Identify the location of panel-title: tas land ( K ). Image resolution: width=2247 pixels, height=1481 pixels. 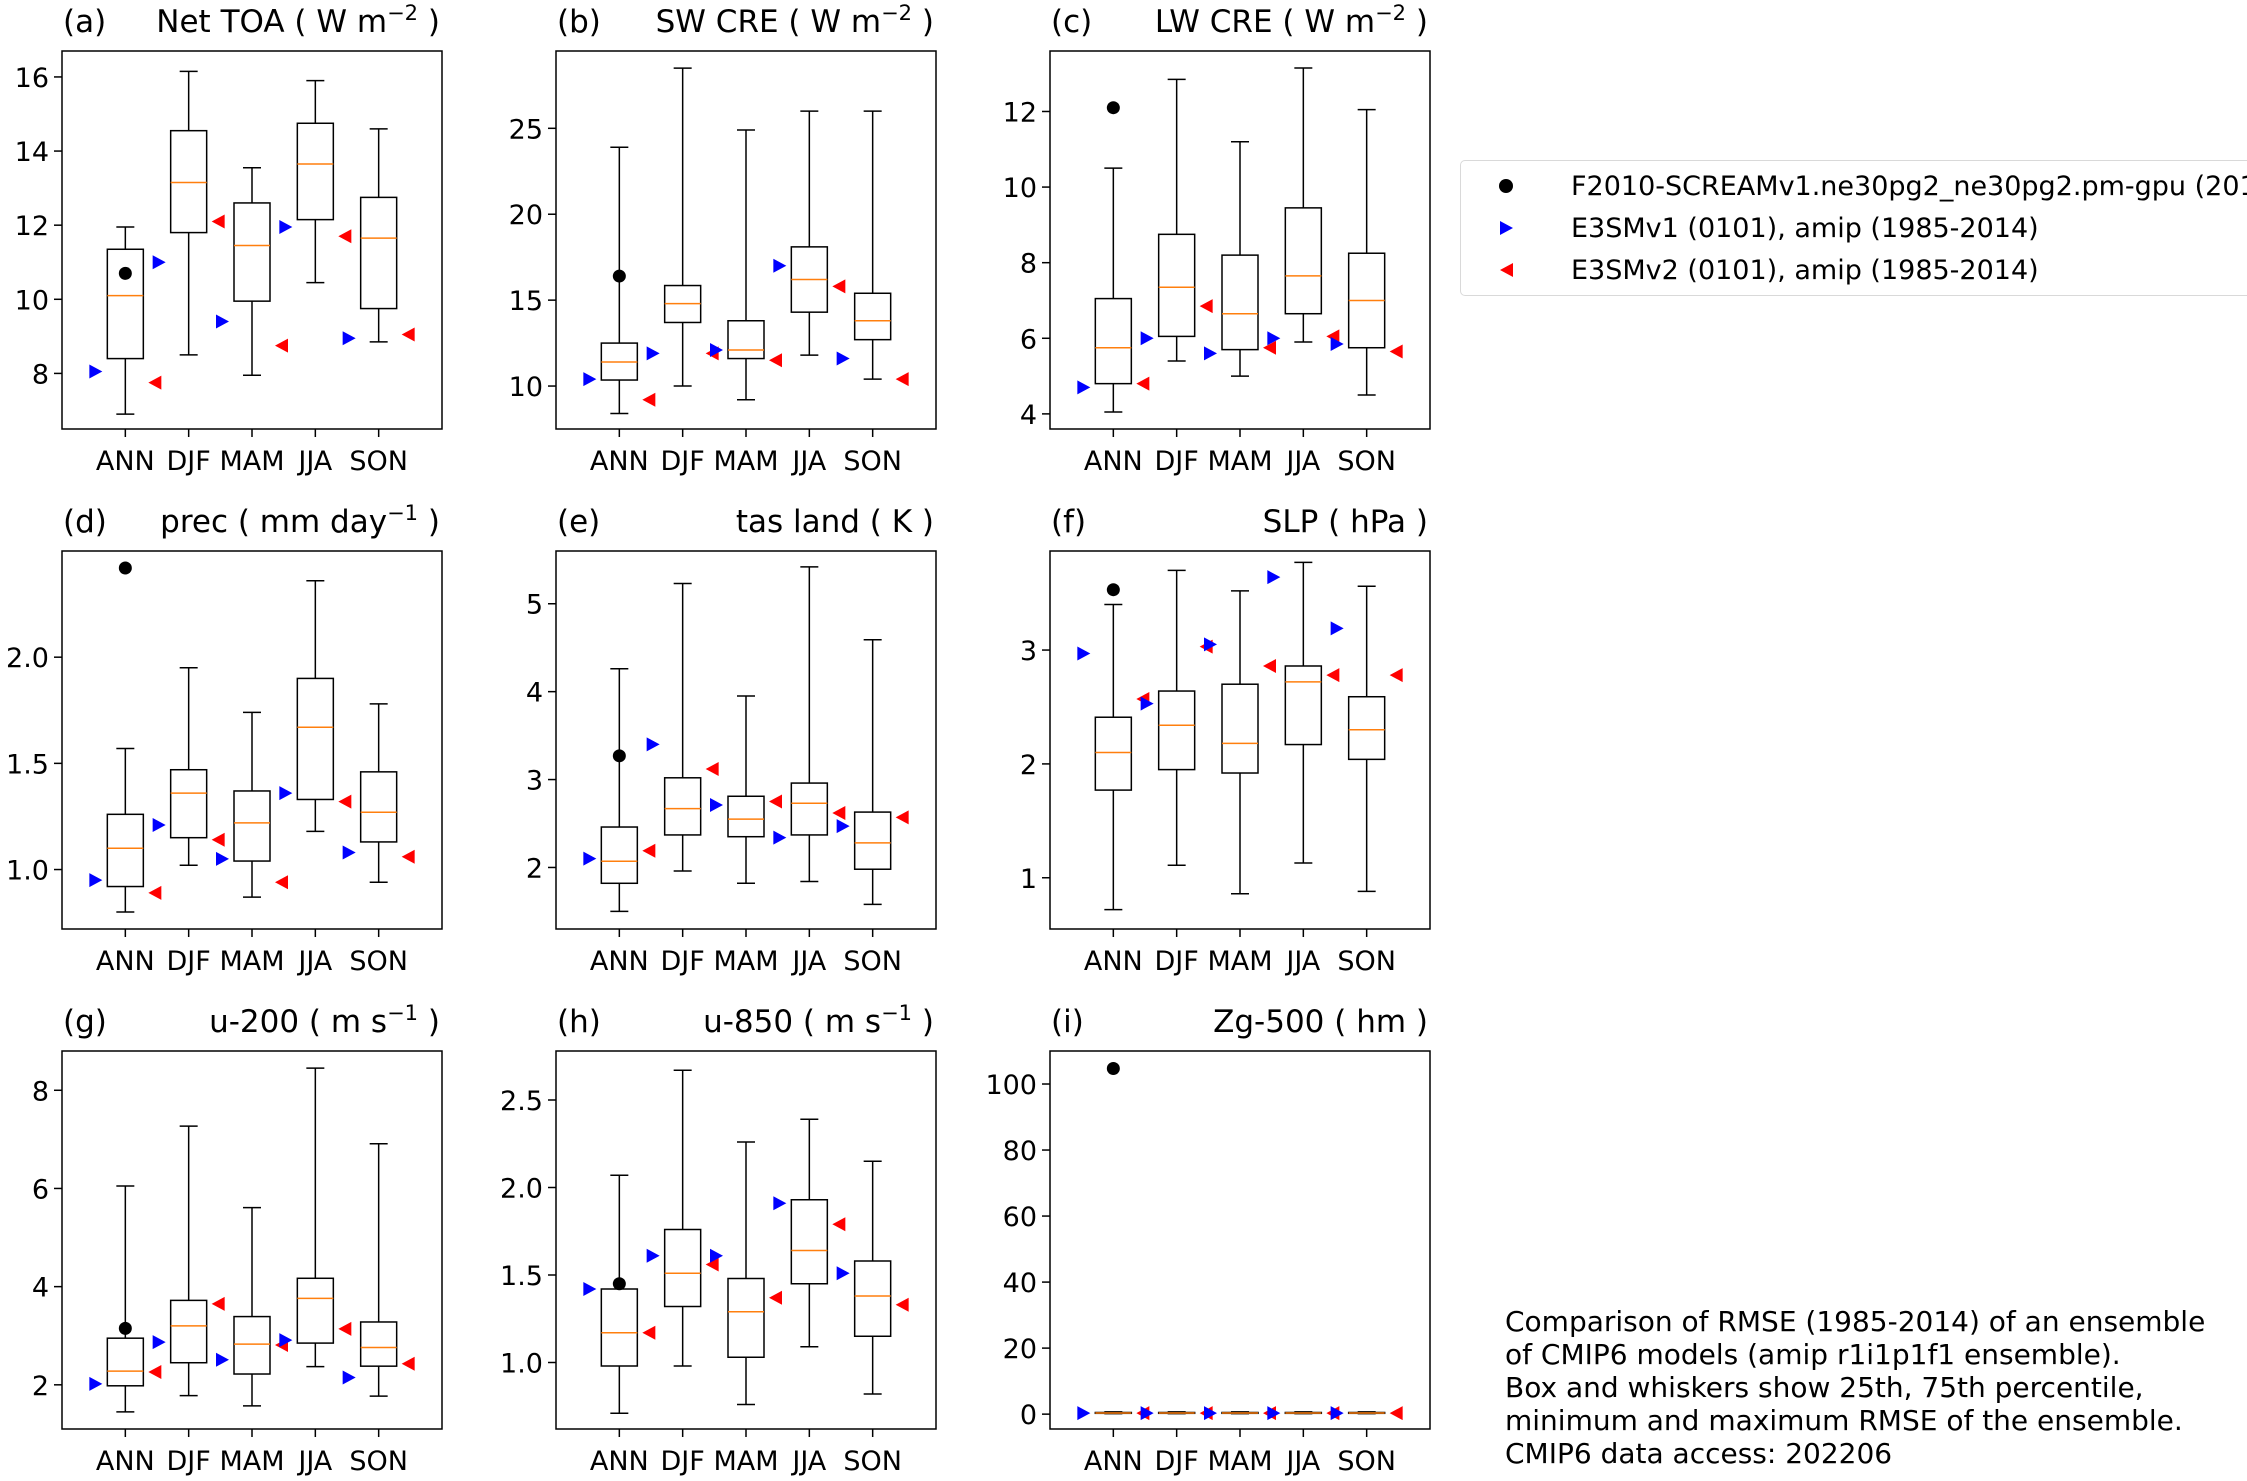
(835, 522).